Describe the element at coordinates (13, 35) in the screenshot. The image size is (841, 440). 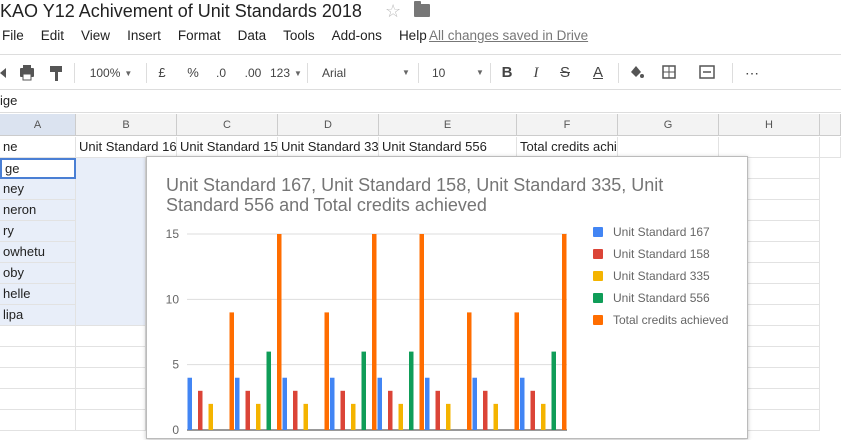
I see `menu-file: File` at that location.